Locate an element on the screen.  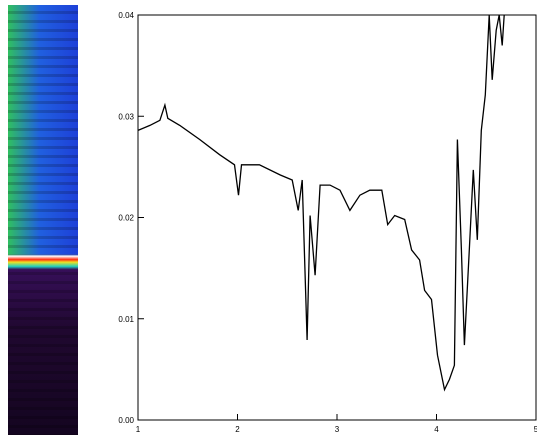
spectrogram-image is located at coordinates (43, 220).